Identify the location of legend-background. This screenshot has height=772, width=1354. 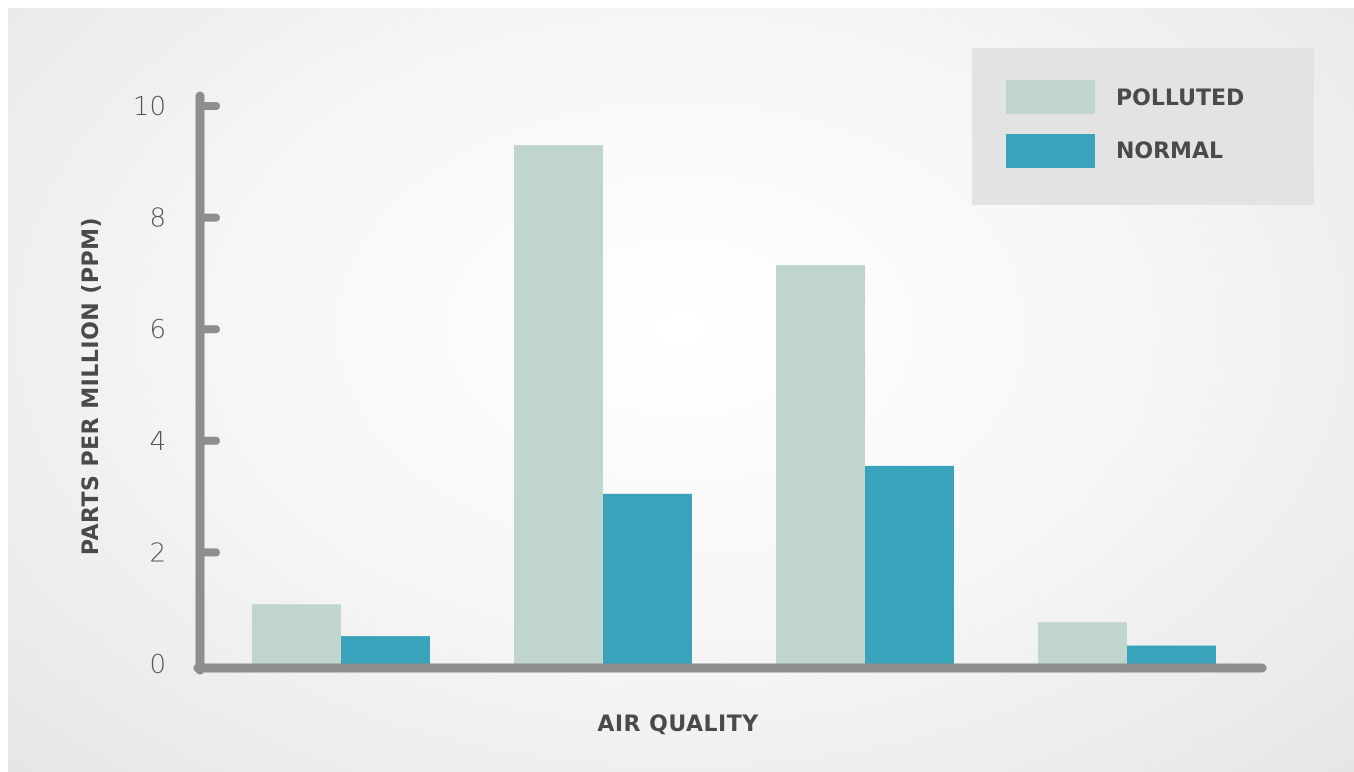
(1143, 126).